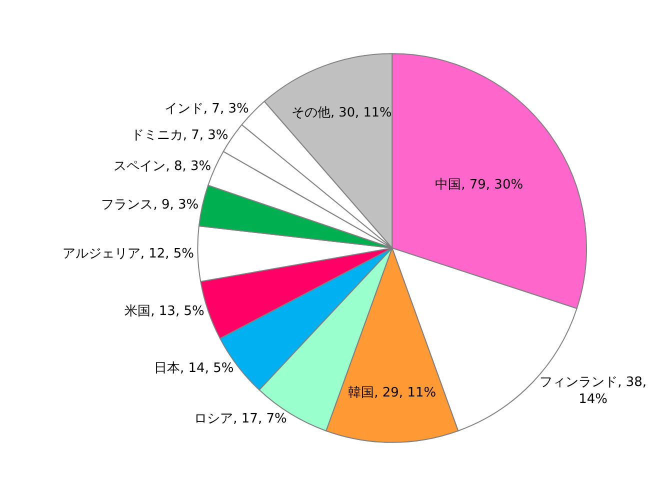 This screenshot has height=496, width=659. I want to click on slice-label: インド, 7, 3%, so click(206, 108).